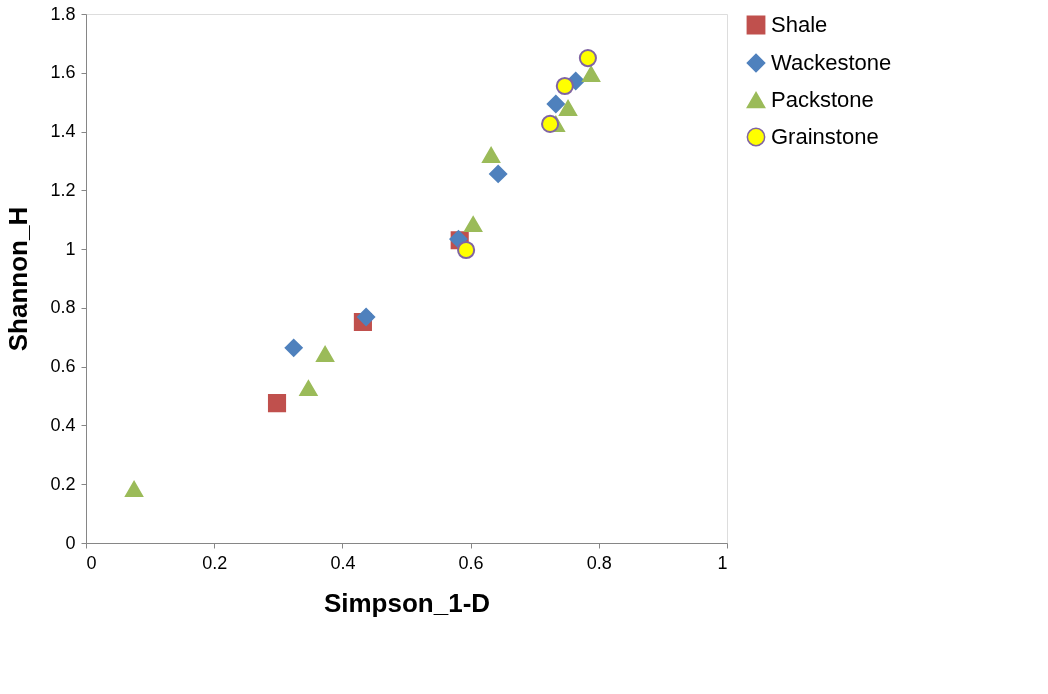 The height and width of the screenshot is (694, 1048). Describe the element at coordinates (722, 562) in the screenshot. I see `x-tick-label: 1` at that location.